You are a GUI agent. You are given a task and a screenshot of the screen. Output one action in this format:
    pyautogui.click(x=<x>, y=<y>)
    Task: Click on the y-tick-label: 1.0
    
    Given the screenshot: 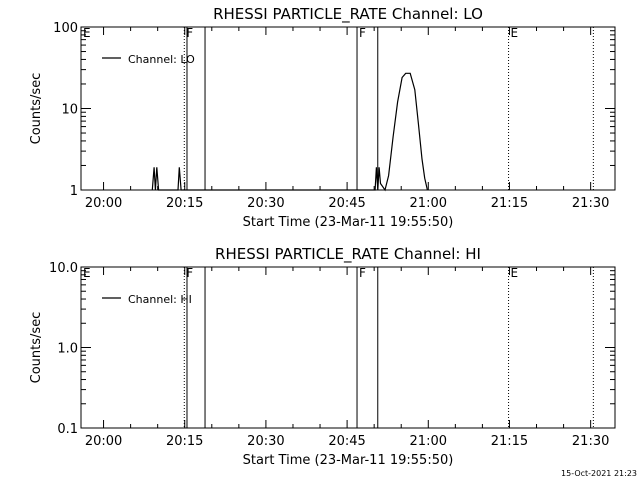 What is the action you would take?
    pyautogui.click(x=67, y=349)
    